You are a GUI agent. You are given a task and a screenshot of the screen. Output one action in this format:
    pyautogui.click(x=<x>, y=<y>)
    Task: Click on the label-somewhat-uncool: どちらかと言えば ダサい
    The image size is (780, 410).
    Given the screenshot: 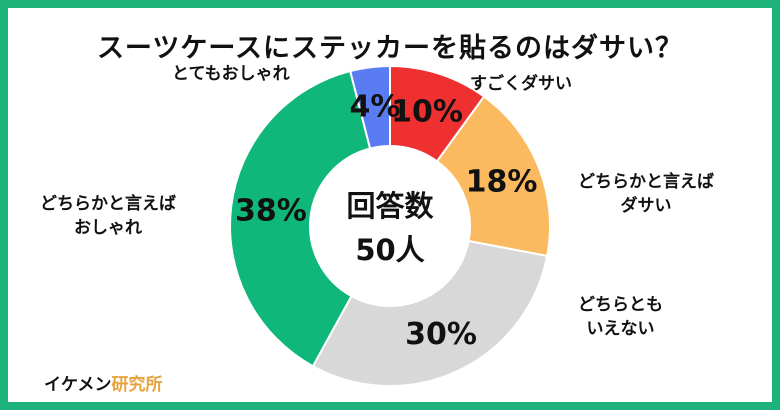 What is the action you would take?
    pyautogui.click(x=646, y=194)
    